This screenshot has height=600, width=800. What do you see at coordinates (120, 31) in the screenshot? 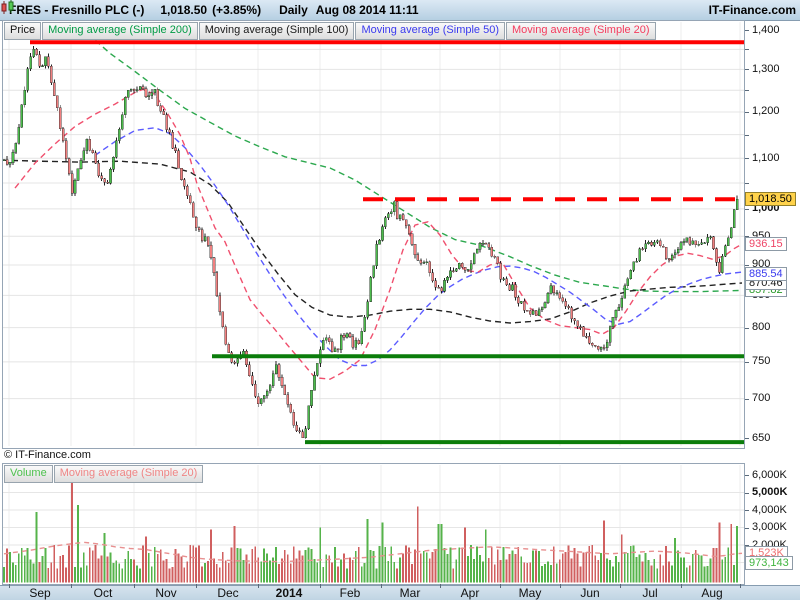
I see `ma200-button: Moving average (Simple 200)` at bounding box center [120, 31].